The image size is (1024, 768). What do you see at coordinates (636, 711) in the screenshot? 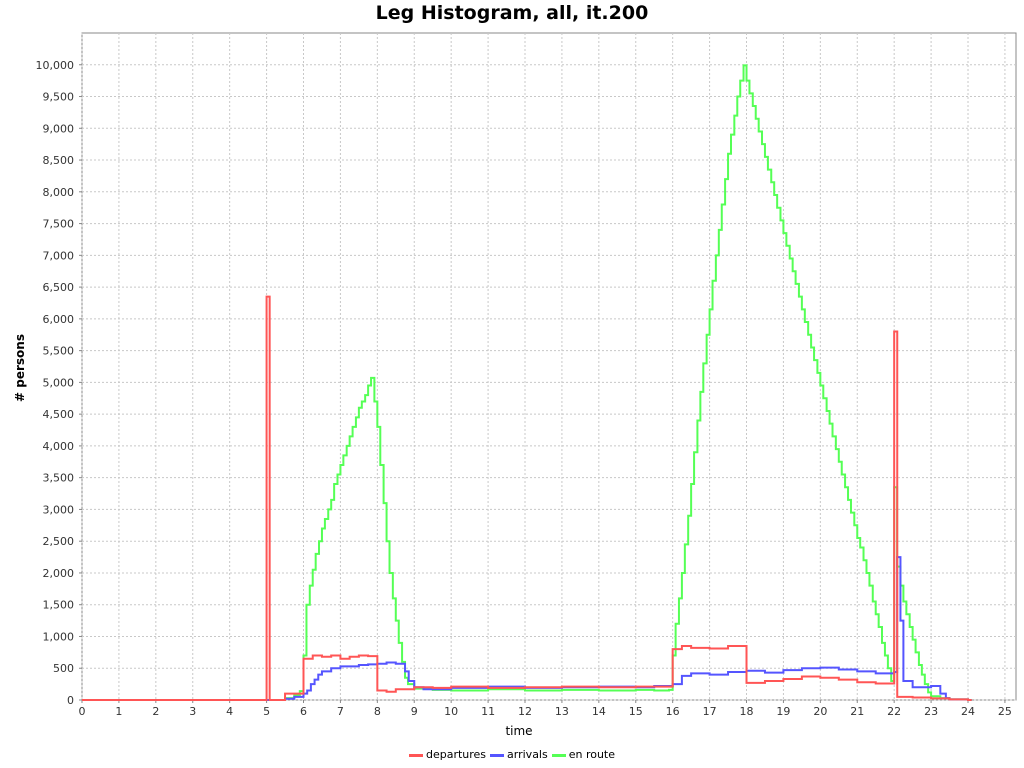
I see `x-tick-label: 15` at bounding box center [636, 711].